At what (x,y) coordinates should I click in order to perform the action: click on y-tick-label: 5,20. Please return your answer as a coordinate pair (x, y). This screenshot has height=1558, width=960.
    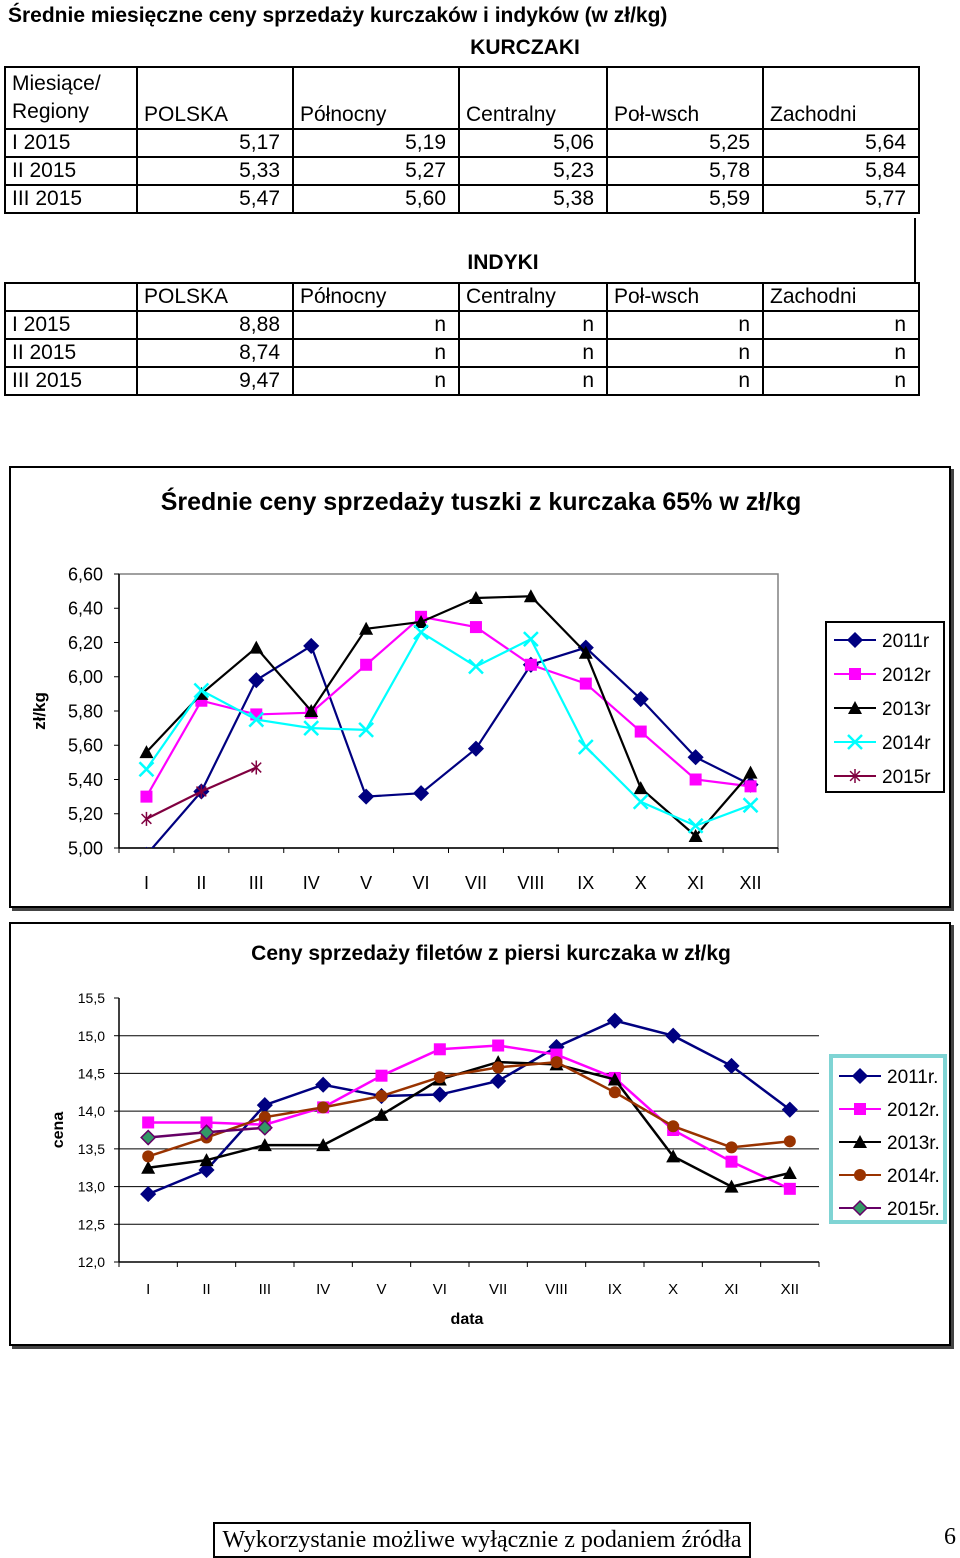
    Looking at the image, I should click on (85, 814).